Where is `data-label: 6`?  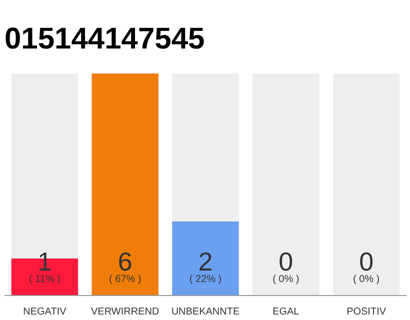
data-label: 6 is located at coordinates (125, 261).